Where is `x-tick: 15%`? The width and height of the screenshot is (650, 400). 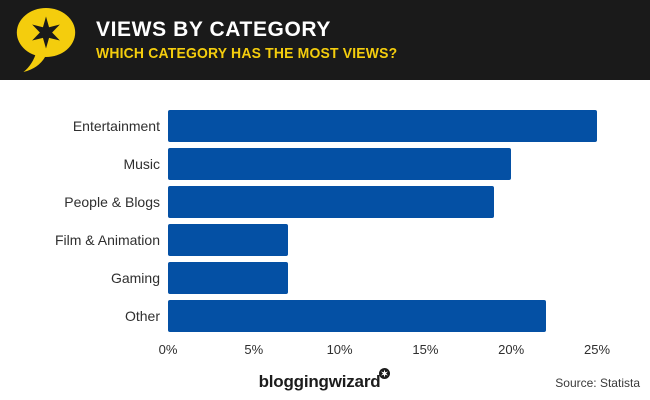
x-tick: 15% is located at coordinates (425, 349).